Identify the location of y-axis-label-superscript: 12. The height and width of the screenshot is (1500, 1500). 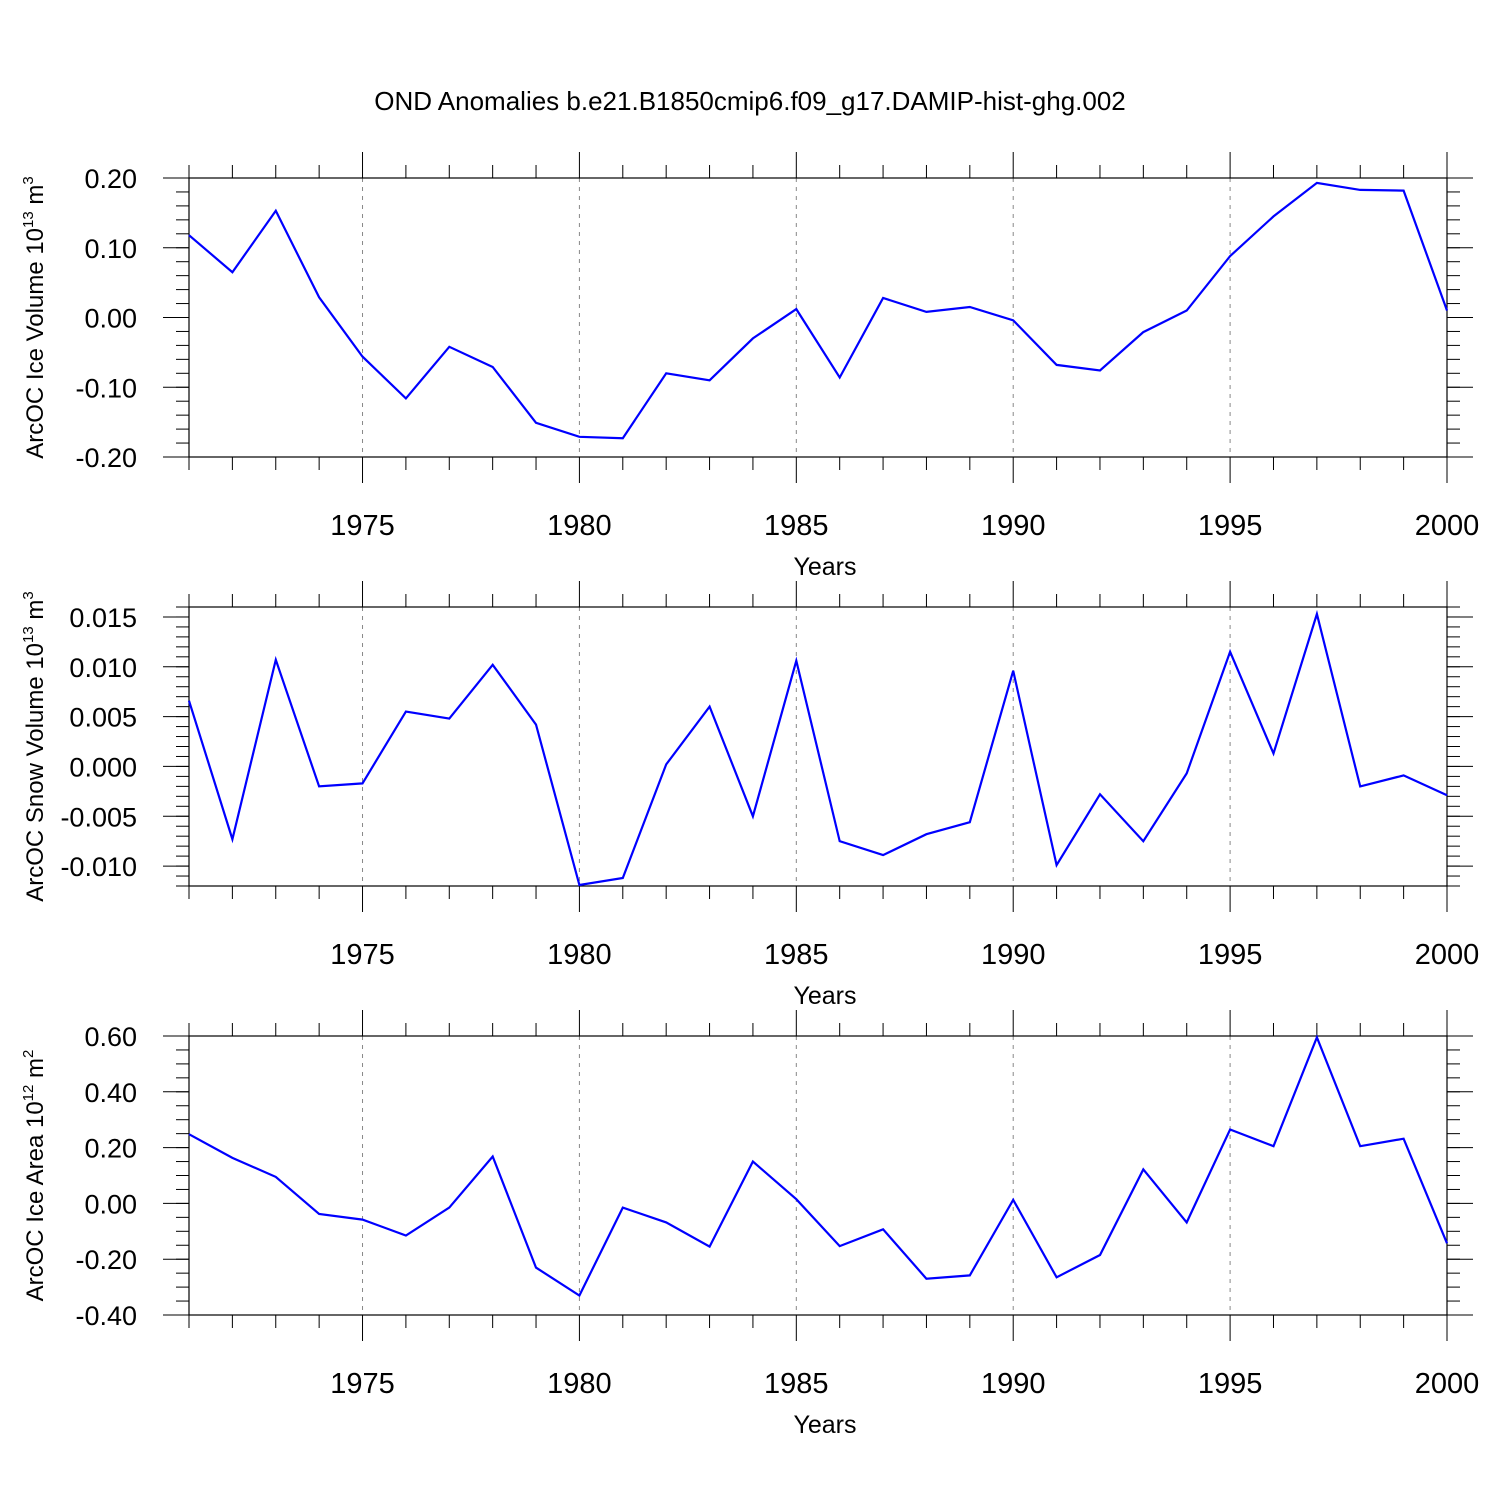
(28, 1093).